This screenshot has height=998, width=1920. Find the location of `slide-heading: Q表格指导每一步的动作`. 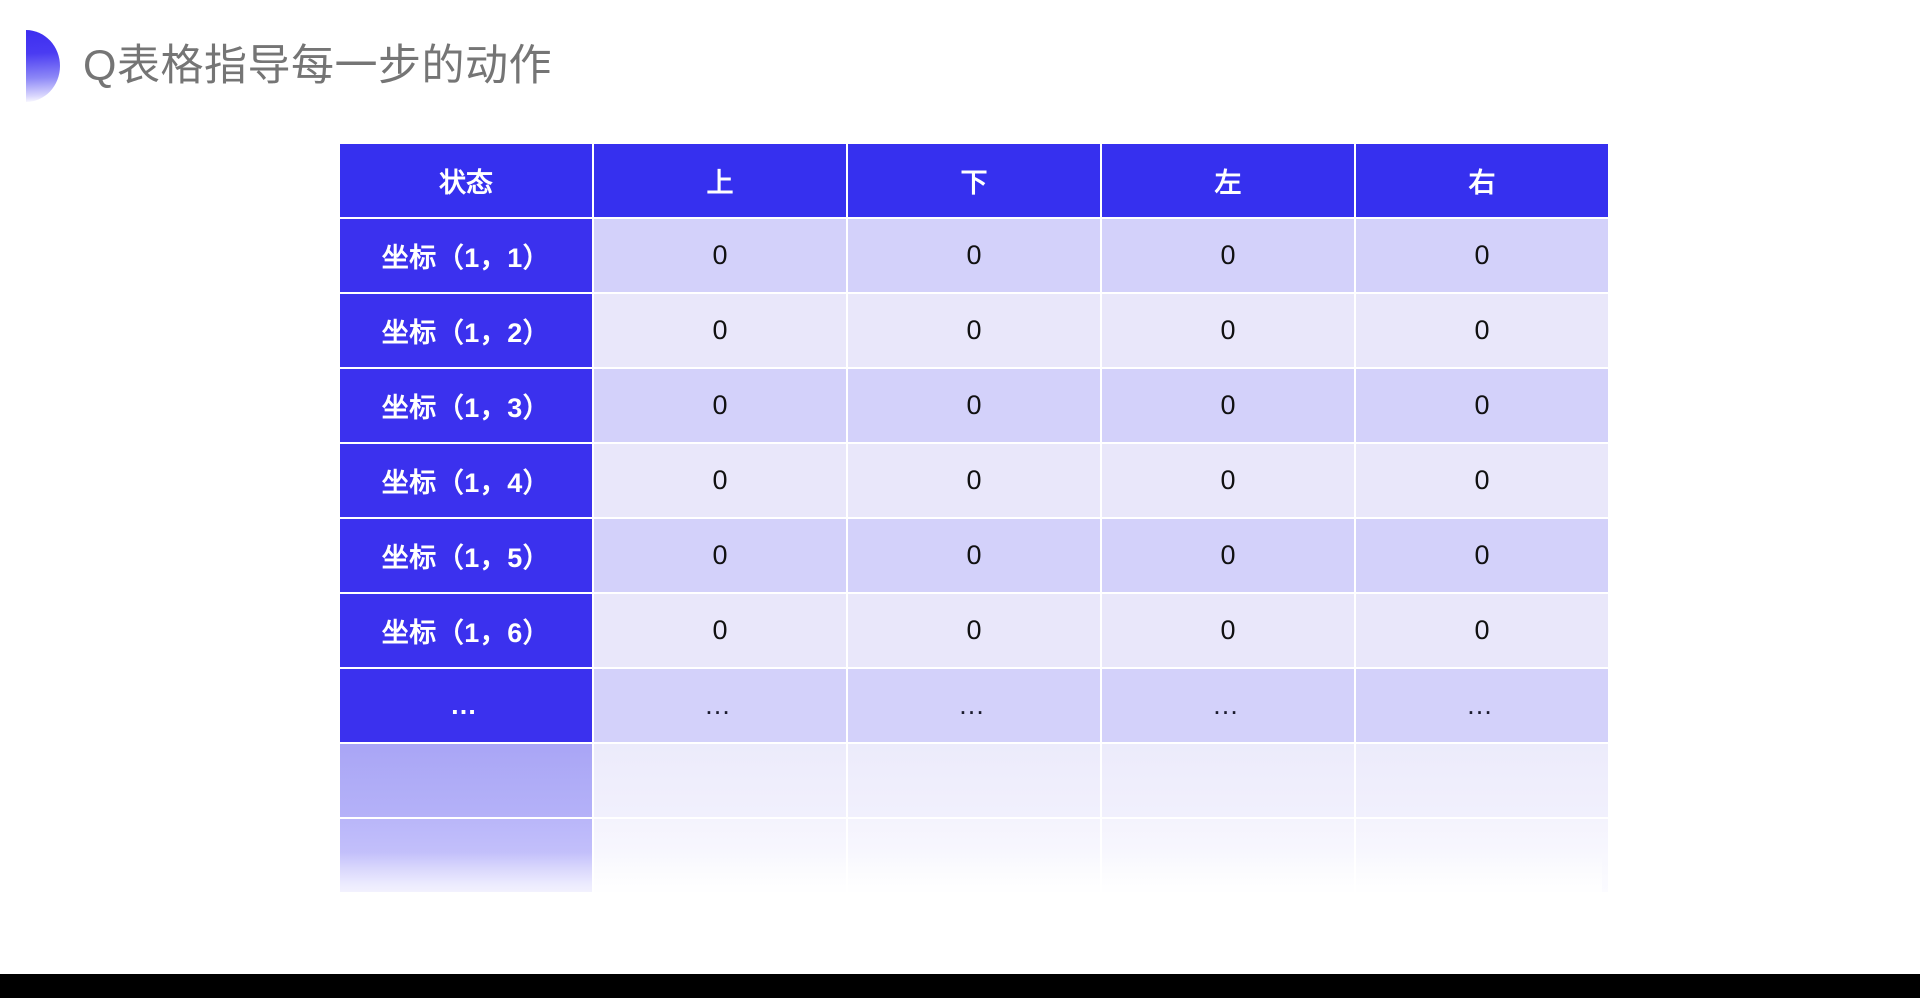

slide-heading: Q表格指导每一步的动作 is located at coordinates (276, 66).